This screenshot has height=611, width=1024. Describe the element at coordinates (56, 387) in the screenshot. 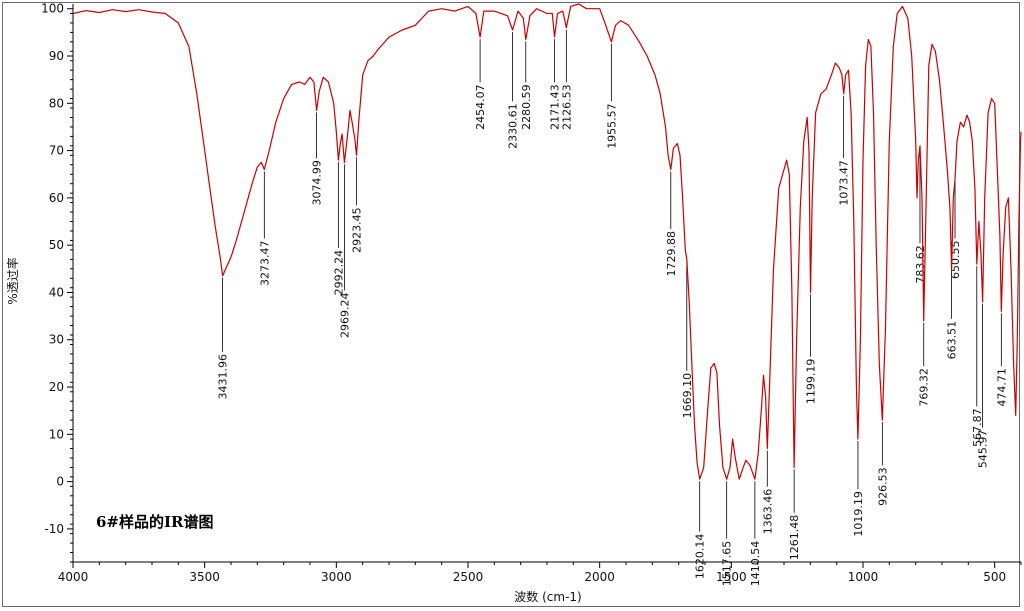

I see `y-tick-label: 20` at that location.